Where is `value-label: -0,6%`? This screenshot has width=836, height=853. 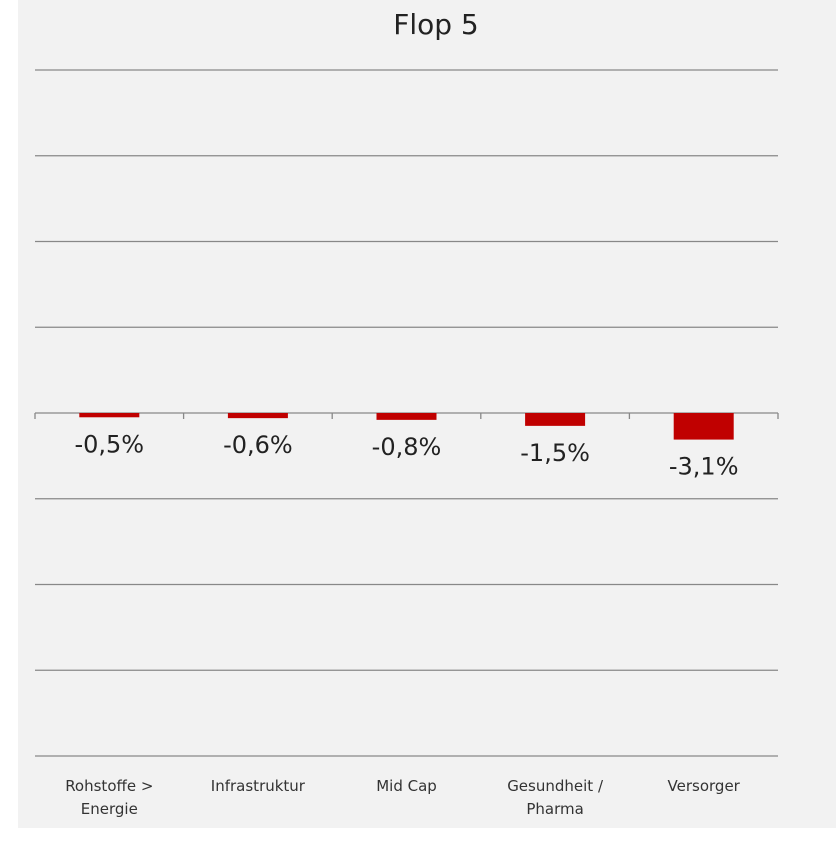 value-label: -0,6% is located at coordinates (258, 445).